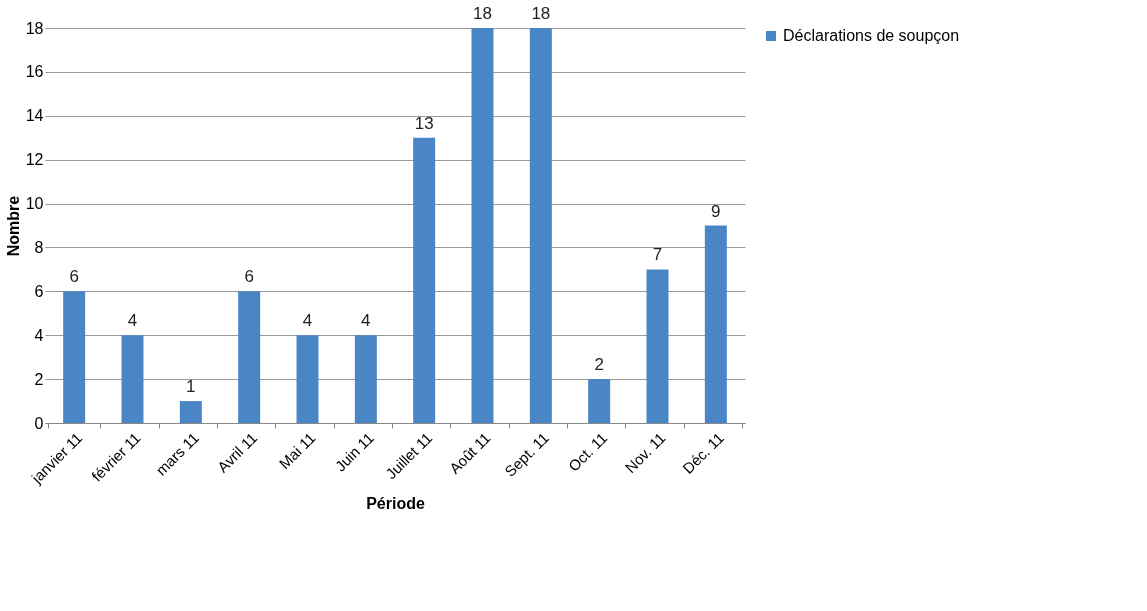 This screenshot has height=611, width=1147. Describe the element at coordinates (34, 116) in the screenshot. I see `y-tick-label: 14` at that location.